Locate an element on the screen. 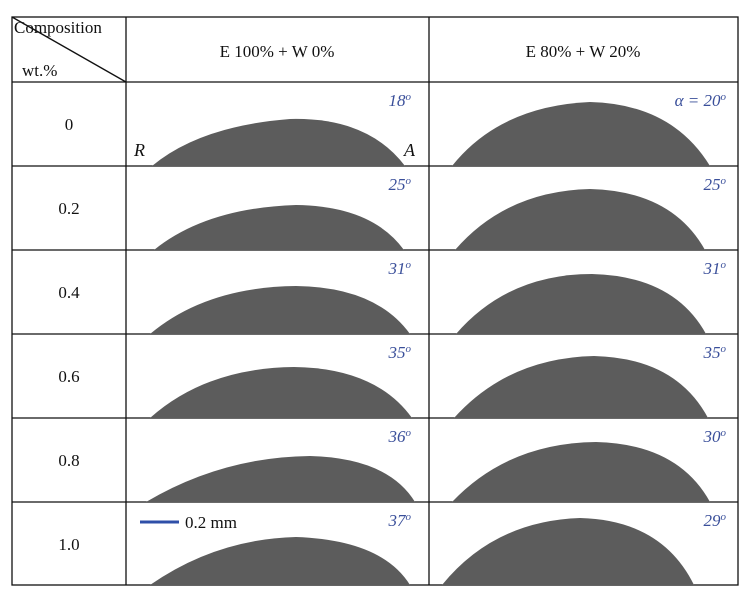  scale-bar-label: 0.2 mm is located at coordinates (211, 522).